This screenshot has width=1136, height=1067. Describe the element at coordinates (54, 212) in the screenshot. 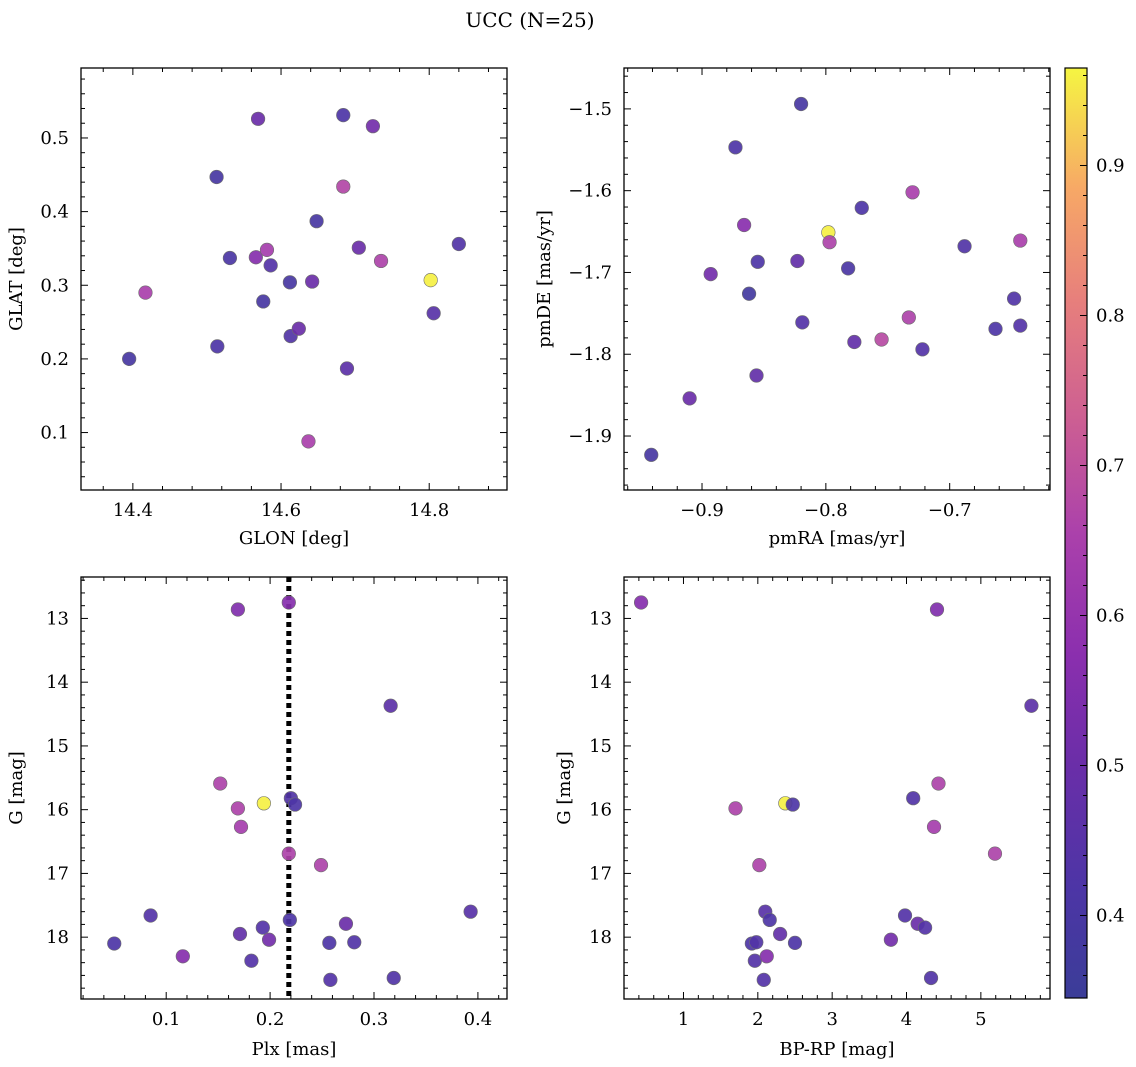

I see `y-tick-label: 0.4` at that location.